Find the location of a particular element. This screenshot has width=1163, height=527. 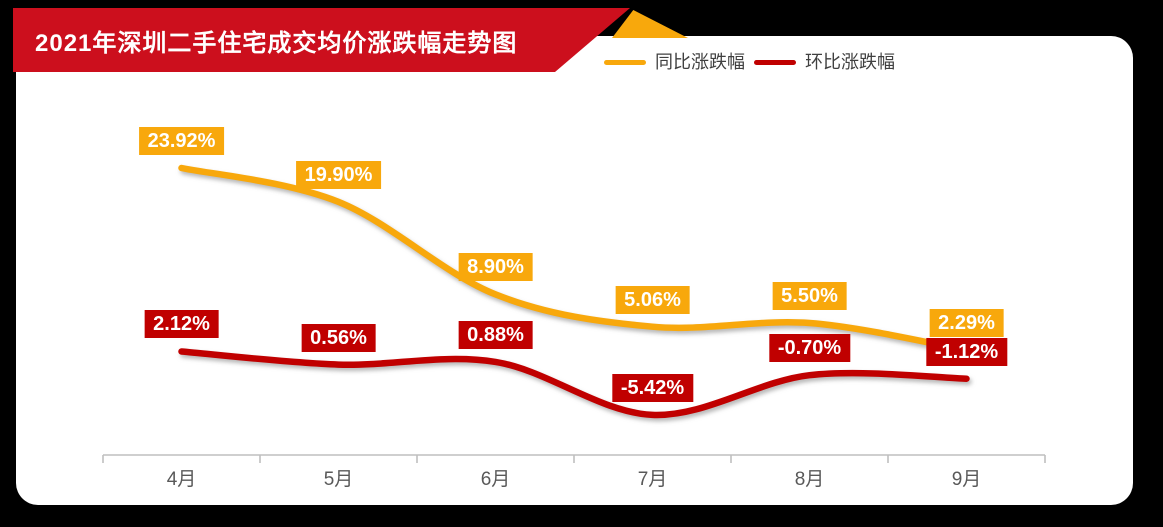

x-axis-label-8月: 8月 is located at coordinates (809, 479).